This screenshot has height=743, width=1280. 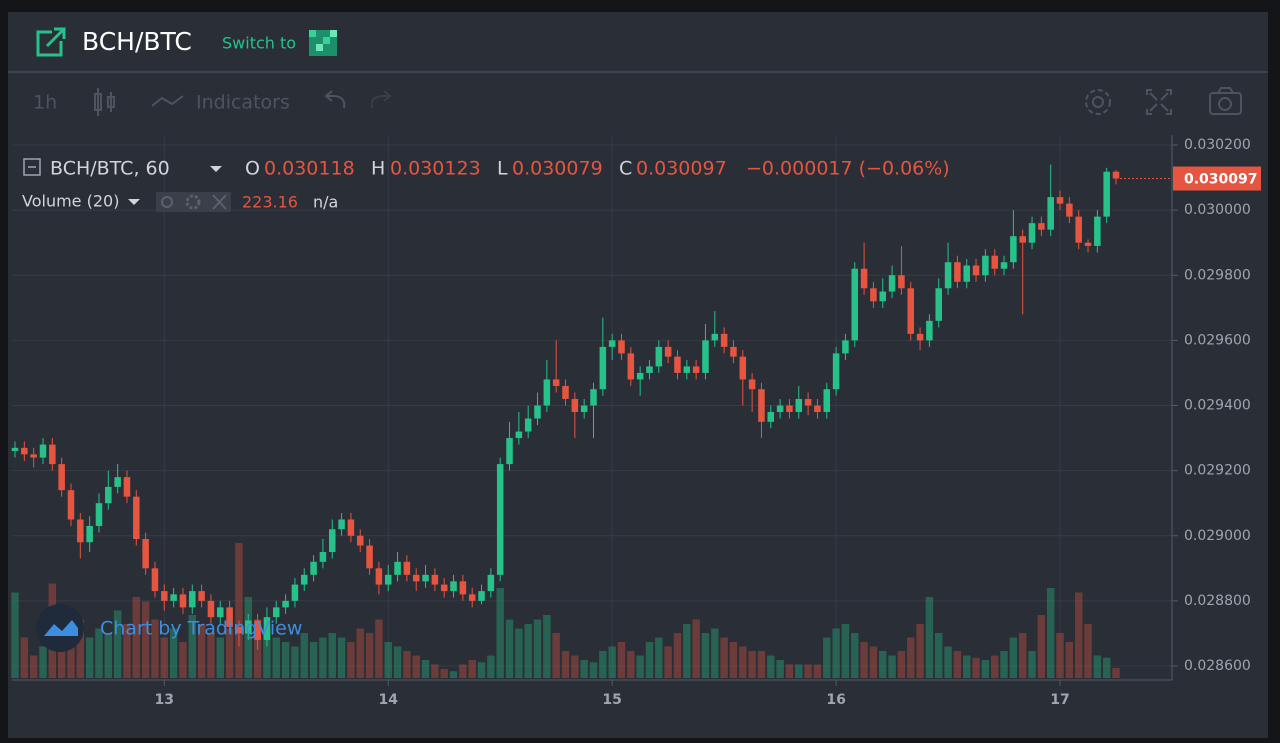 What do you see at coordinates (243, 103) in the screenshot?
I see `indicators-button: Indicators` at bounding box center [243, 103].